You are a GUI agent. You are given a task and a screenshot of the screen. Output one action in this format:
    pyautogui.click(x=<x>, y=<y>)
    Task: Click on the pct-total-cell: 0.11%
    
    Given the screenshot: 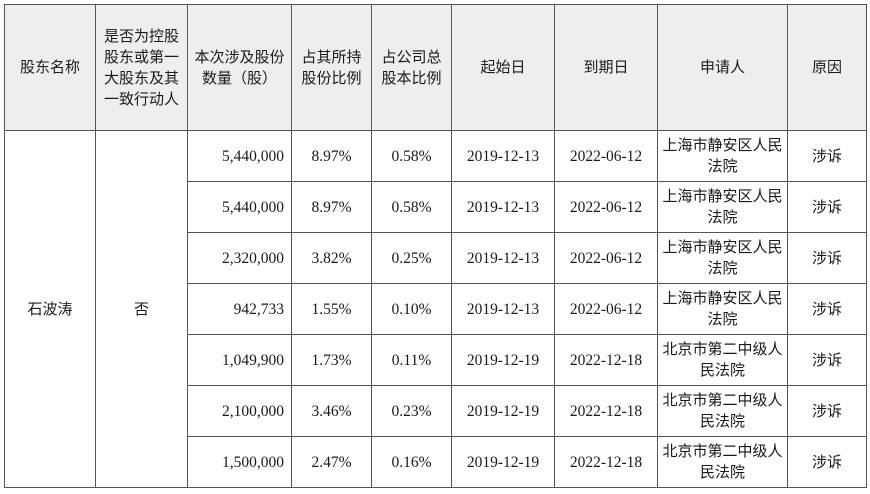 What is the action you would take?
    pyautogui.click(x=411, y=360)
    